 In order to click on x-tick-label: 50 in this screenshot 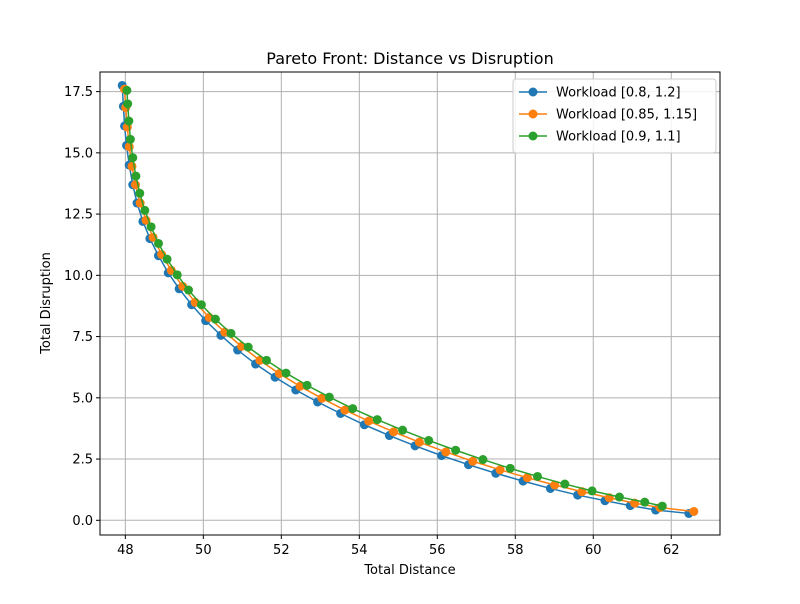, I will do `click(203, 550)`.